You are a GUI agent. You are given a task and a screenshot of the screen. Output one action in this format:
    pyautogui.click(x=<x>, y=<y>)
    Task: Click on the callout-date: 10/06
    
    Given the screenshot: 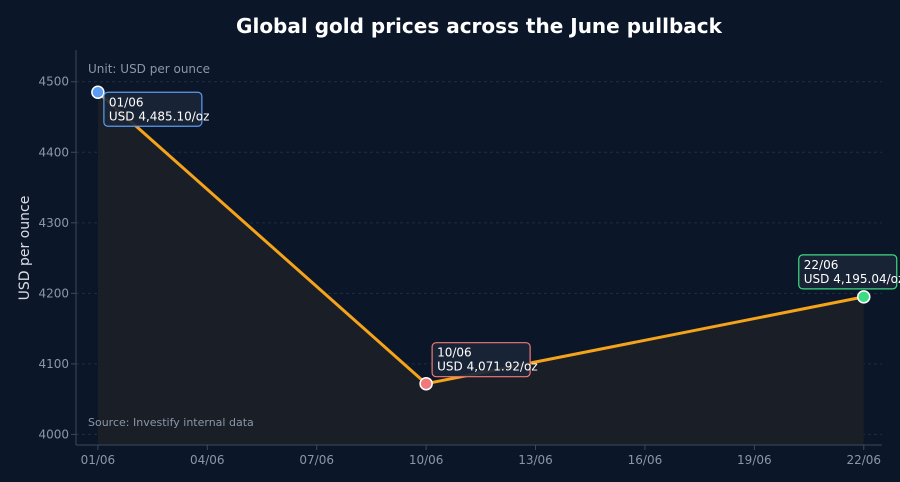 What is the action you would take?
    pyautogui.click(x=454, y=353)
    